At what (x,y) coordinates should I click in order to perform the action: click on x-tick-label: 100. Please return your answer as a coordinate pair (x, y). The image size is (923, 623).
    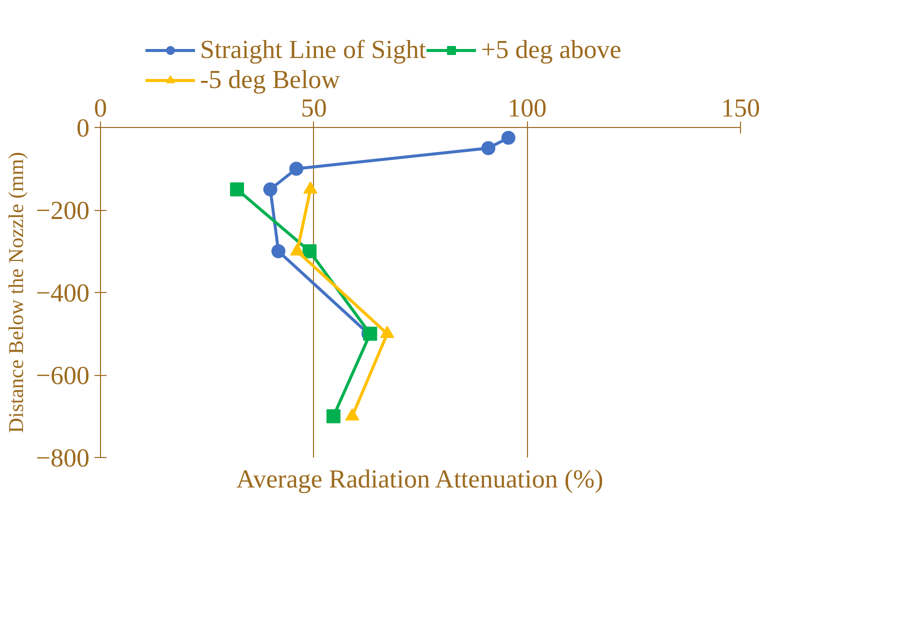
    Looking at the image, I should click on (527, 108).